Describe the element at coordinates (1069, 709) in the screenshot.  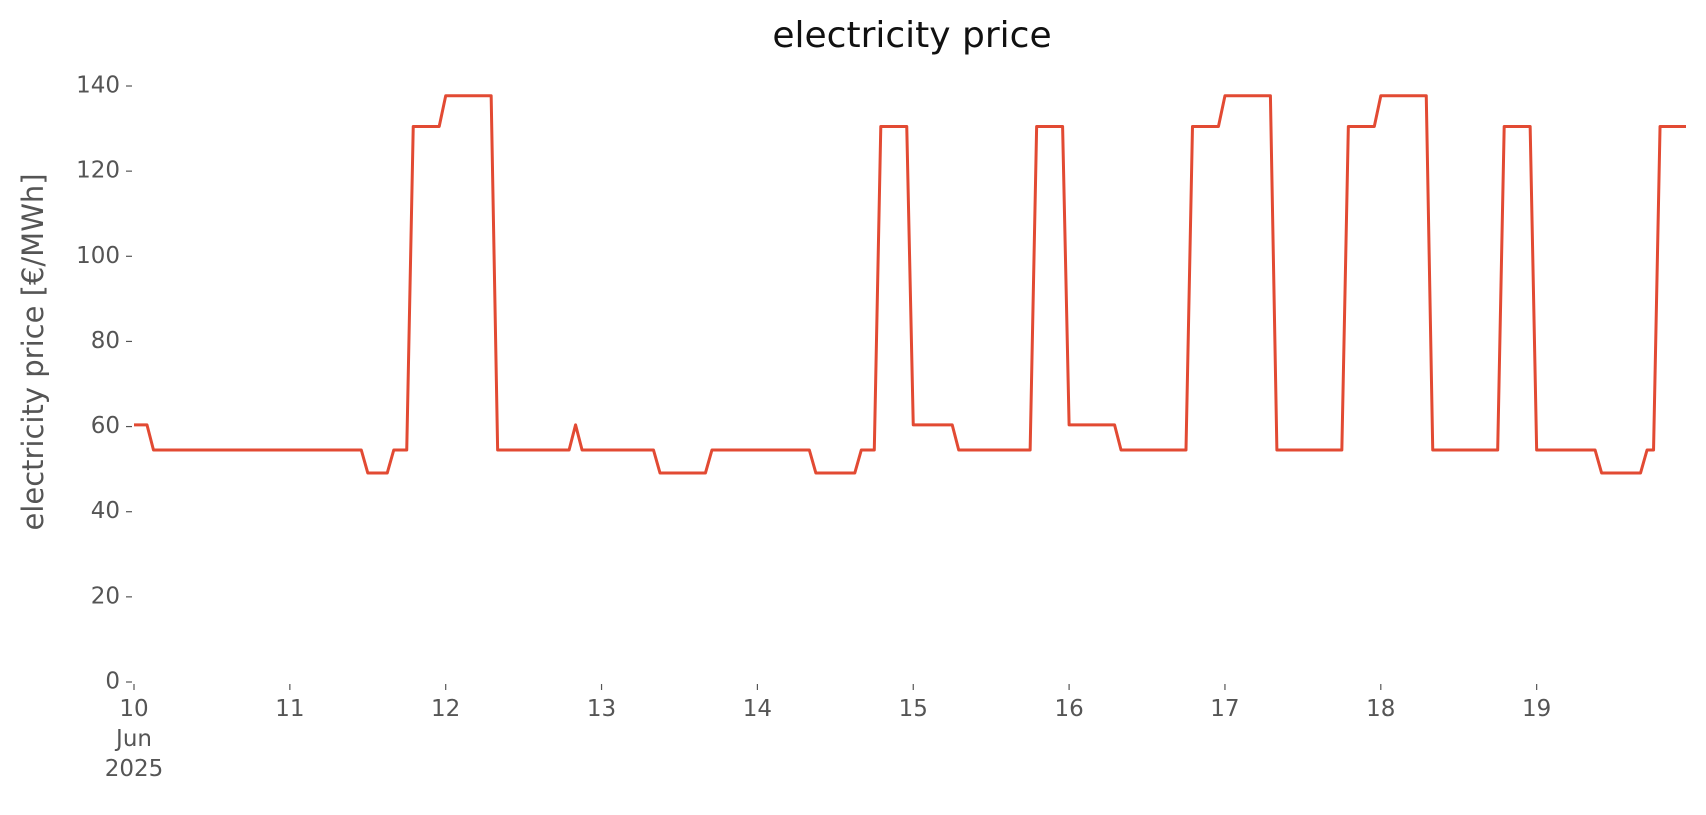
I see `x-tick-label: 16` at that location.